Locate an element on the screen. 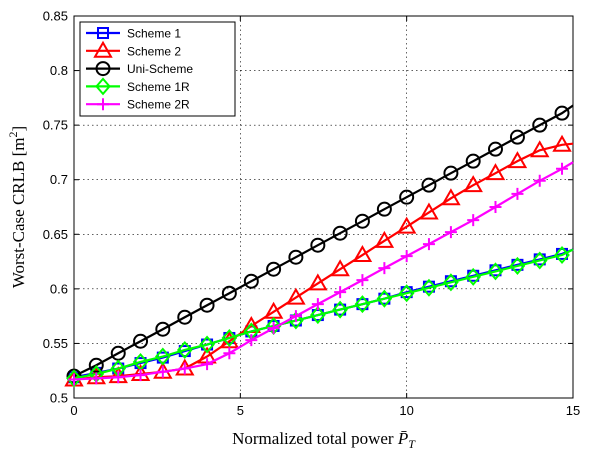 The image size is (597, 450). y-axis-title: Worst-Case CRLB [m2] is located at coordinates (17, 207).